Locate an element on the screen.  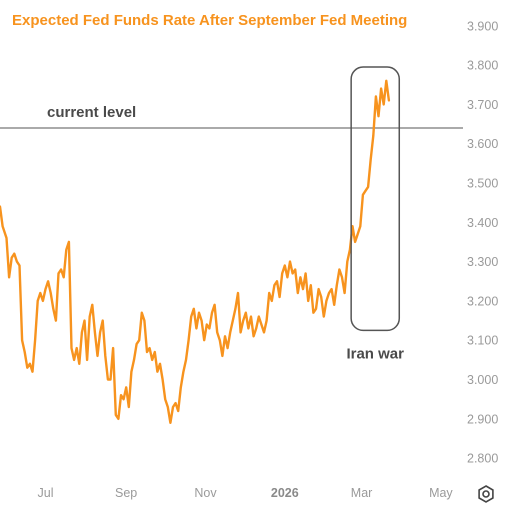
x-tick-label: 2026 is located at coordinates (285, 493).